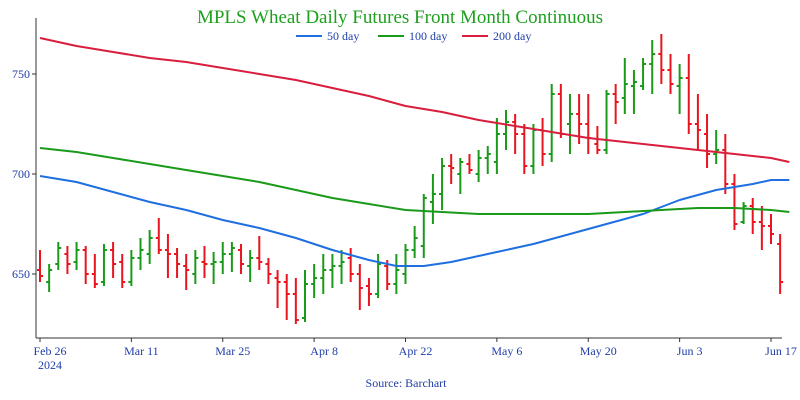  What do you see at coordinates (512, 36) in the screenshot?
I see `legend-label-ma200: 200 day` at bounding box center [512, 36].